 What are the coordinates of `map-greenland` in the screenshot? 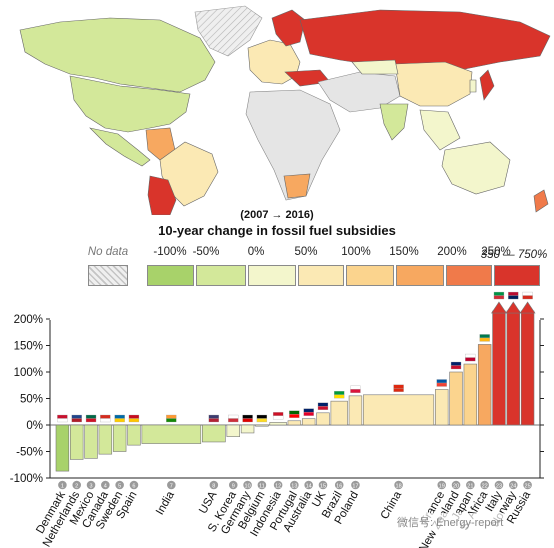 It's located at (228, 31).